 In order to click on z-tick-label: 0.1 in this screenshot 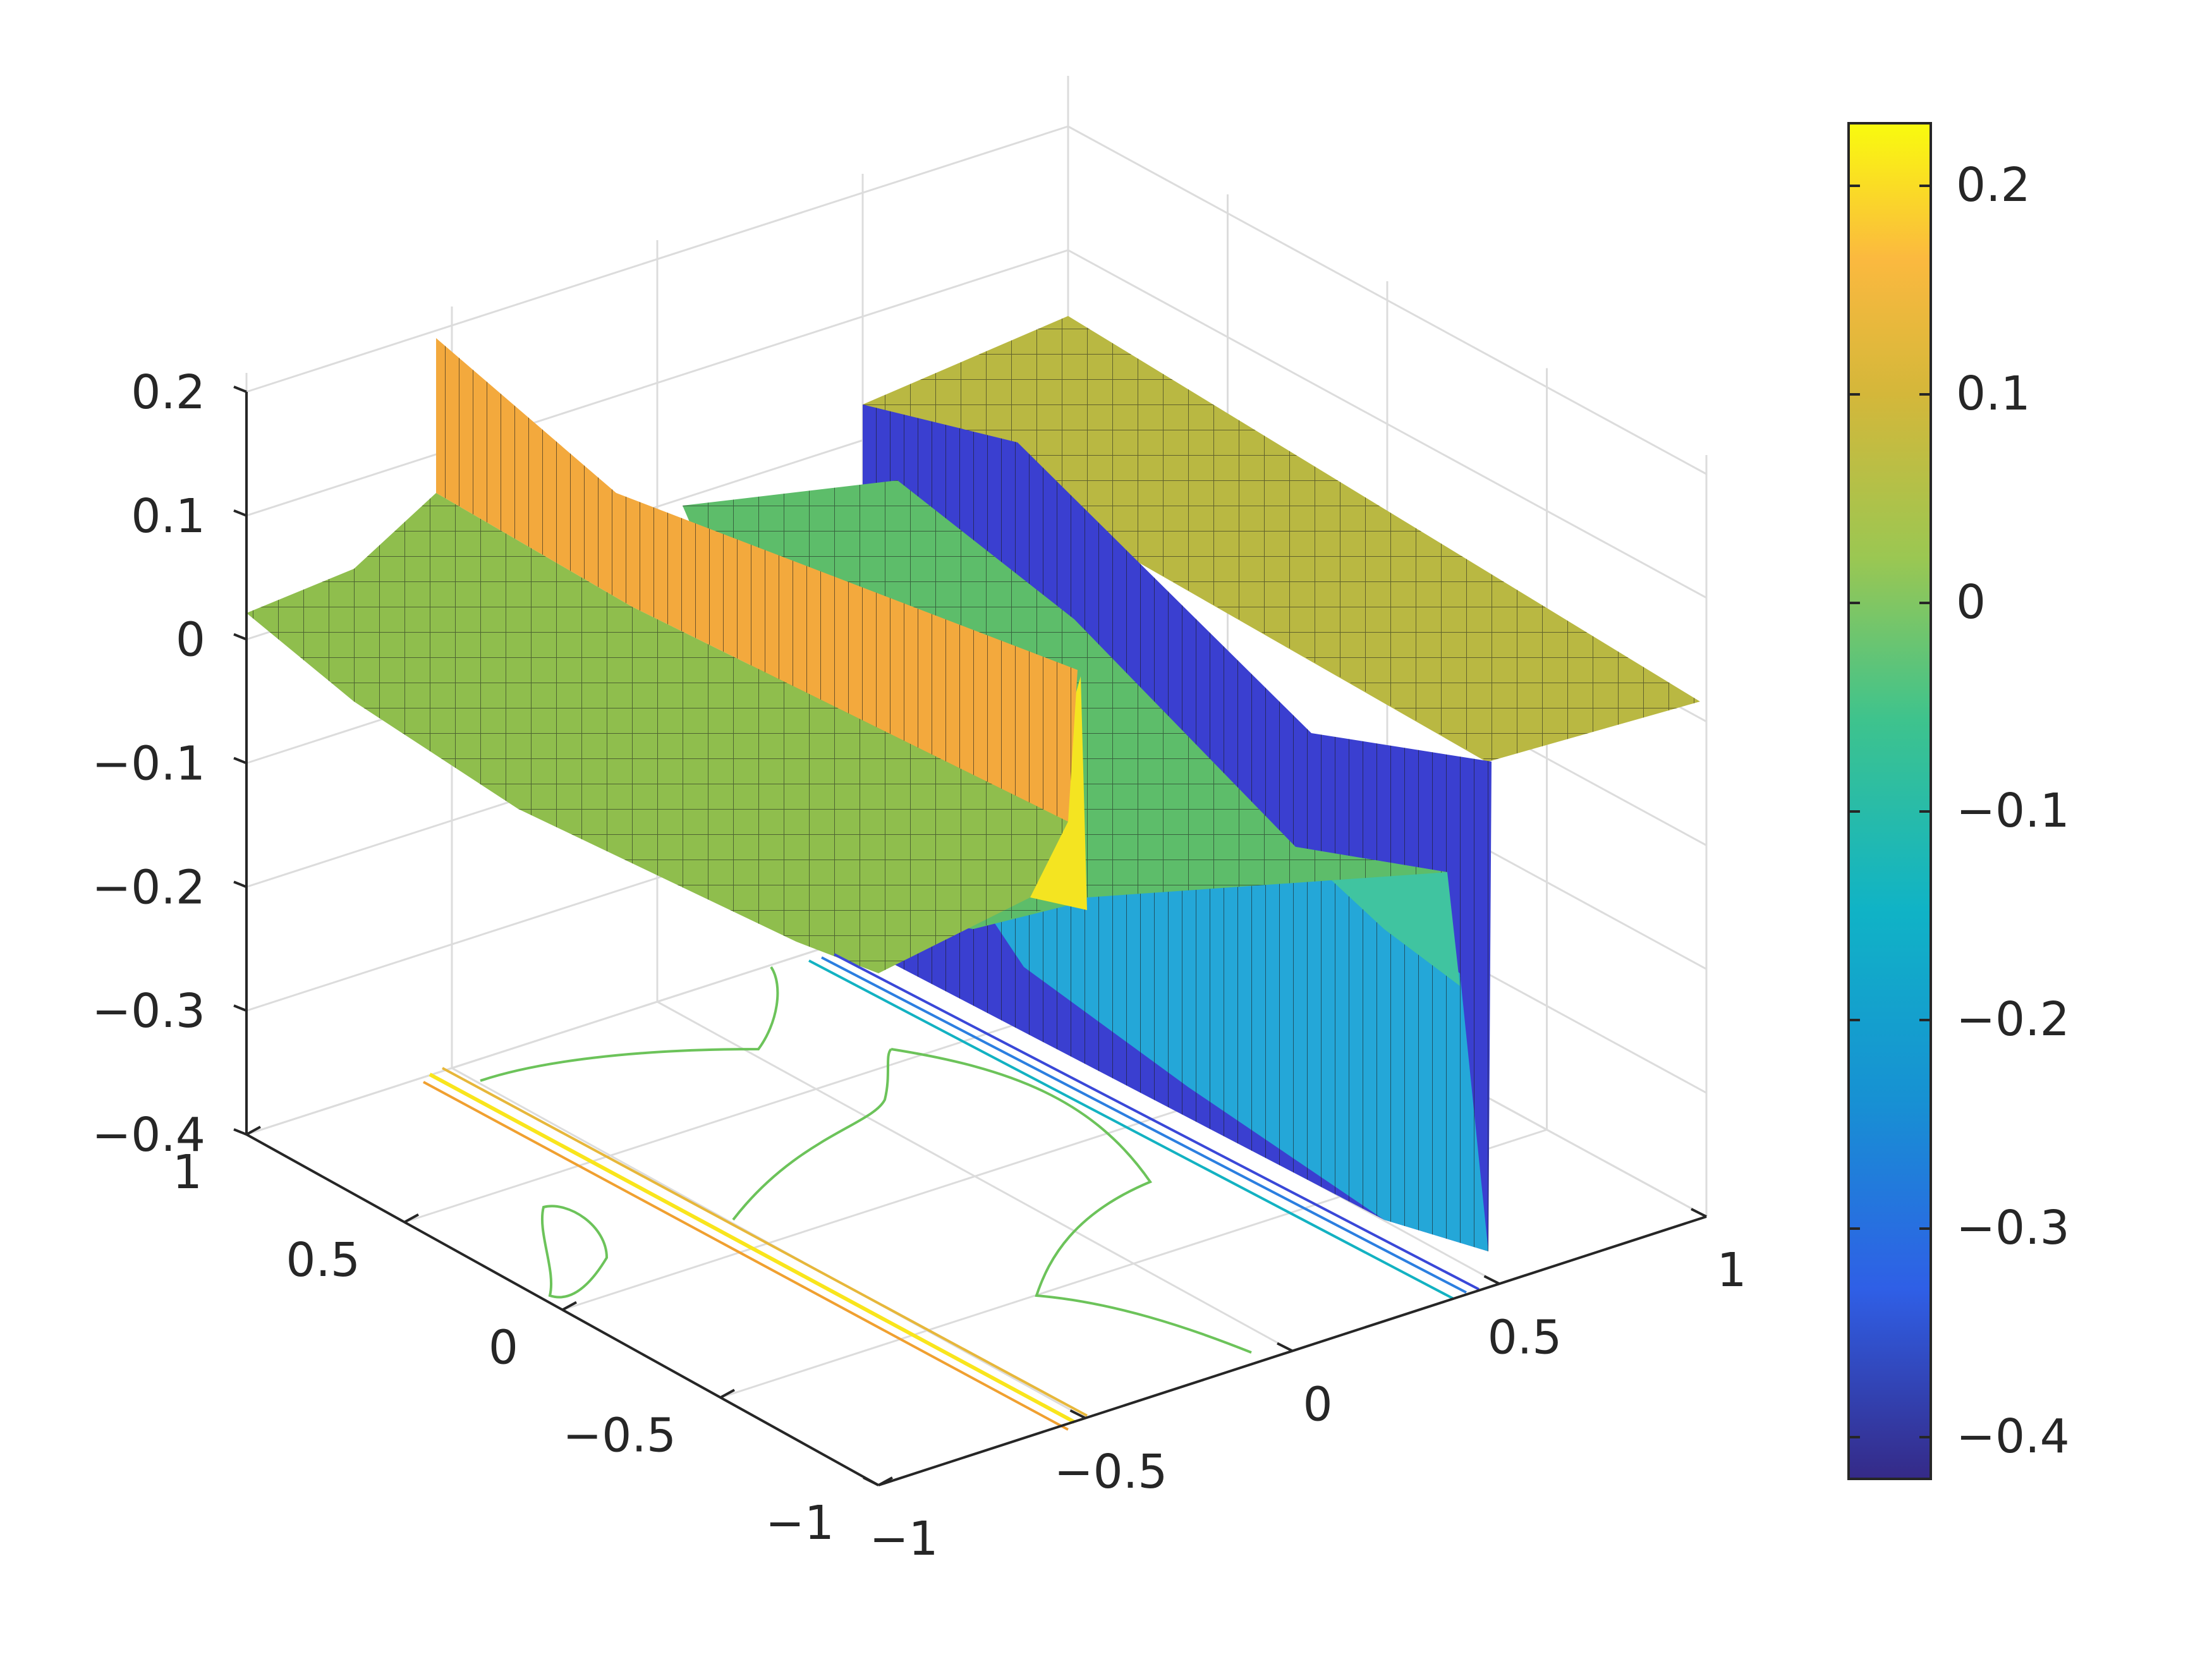, I will do `click(168, 516)`.